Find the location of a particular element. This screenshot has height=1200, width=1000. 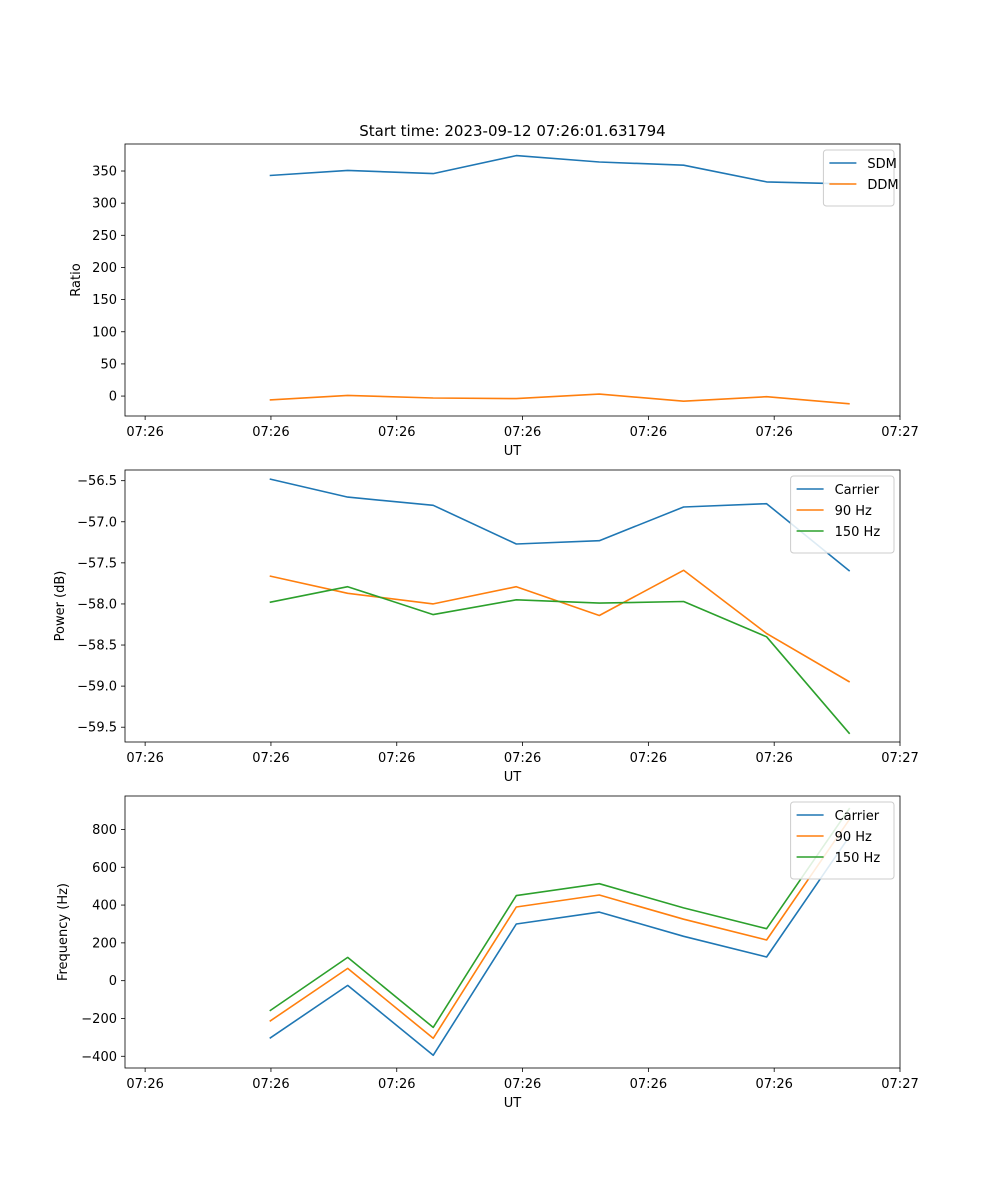

y-tick-label: −200 is located at coordinates (99, 1019).